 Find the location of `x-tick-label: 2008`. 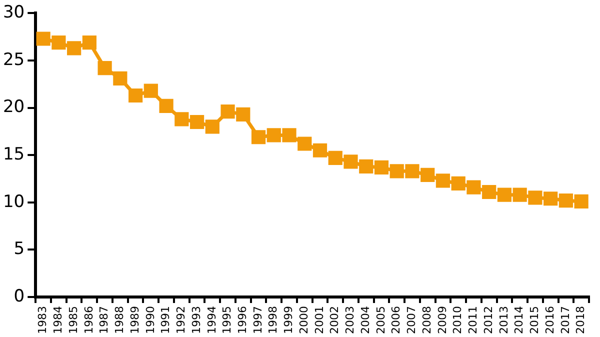

x-tick-label: 2008 is located at coordinates (427, 320).